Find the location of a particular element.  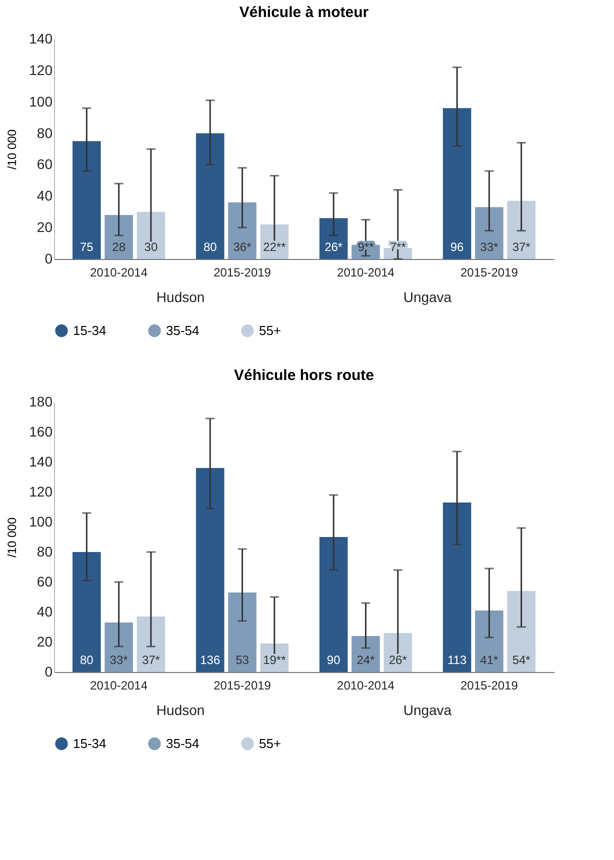

data-label: 136 is located at coordinates (210, 660).